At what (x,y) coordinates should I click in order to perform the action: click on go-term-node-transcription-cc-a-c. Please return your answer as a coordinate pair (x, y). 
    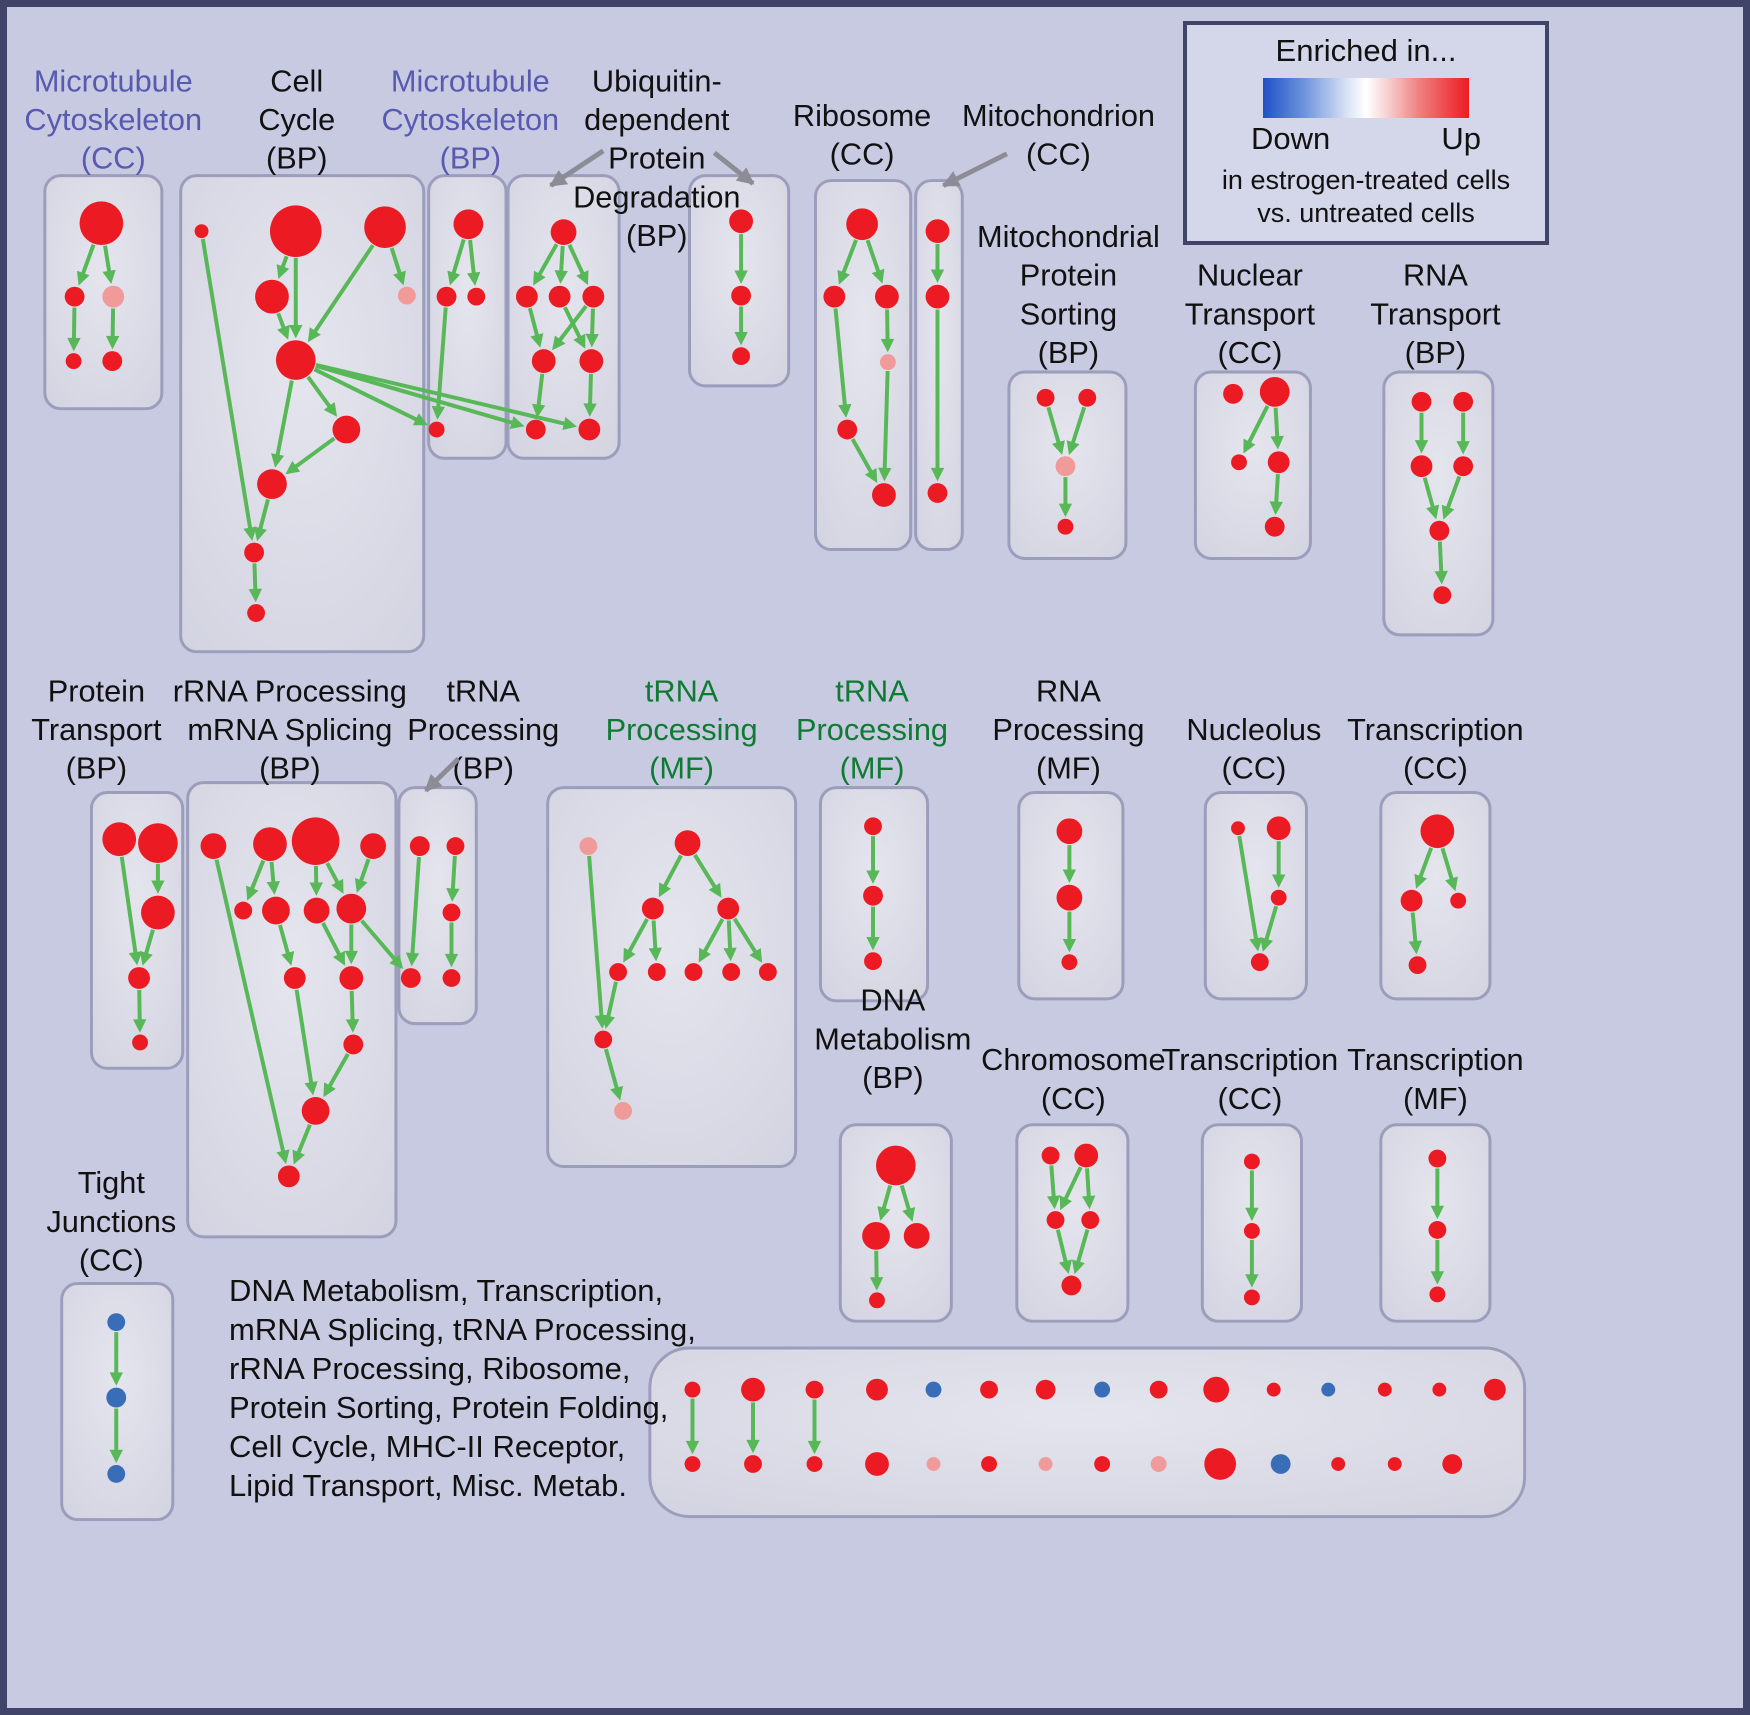
    Looking at the image, I should click on (1458, 900).